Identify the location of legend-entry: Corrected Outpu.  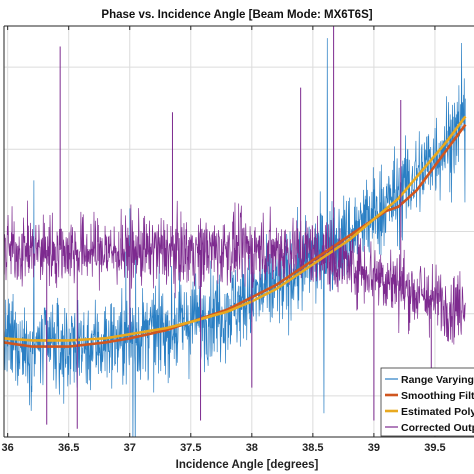
(437, 428).